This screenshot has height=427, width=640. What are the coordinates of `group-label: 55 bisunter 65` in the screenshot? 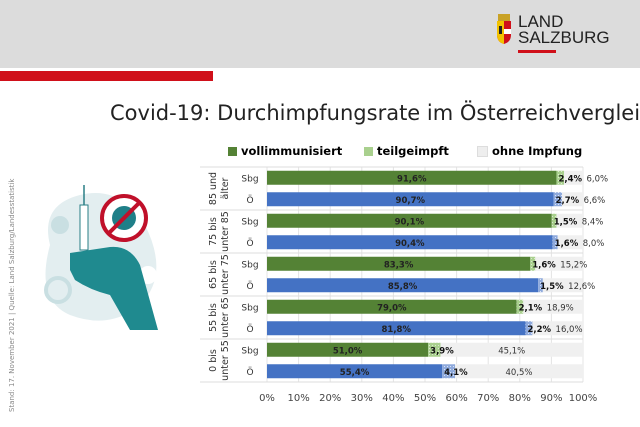 It's located at (219, 317).